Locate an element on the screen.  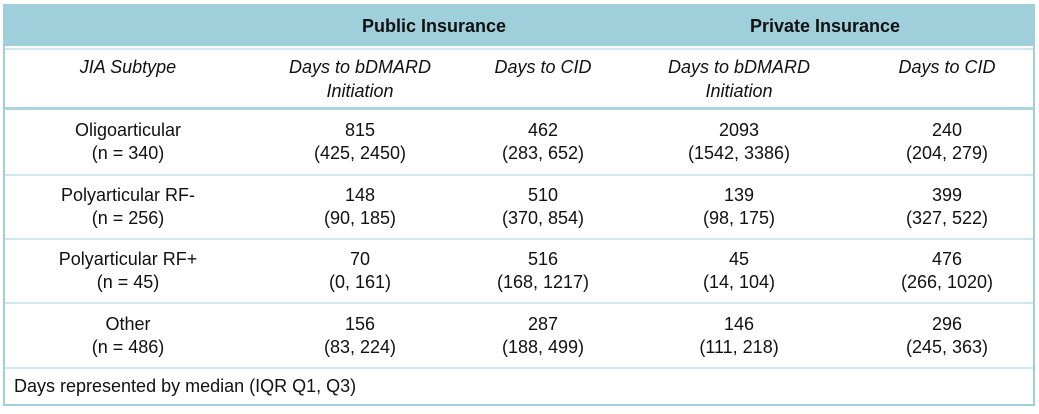
subtype-cell: Other (n = 486) is located at coordinates (128, 336).